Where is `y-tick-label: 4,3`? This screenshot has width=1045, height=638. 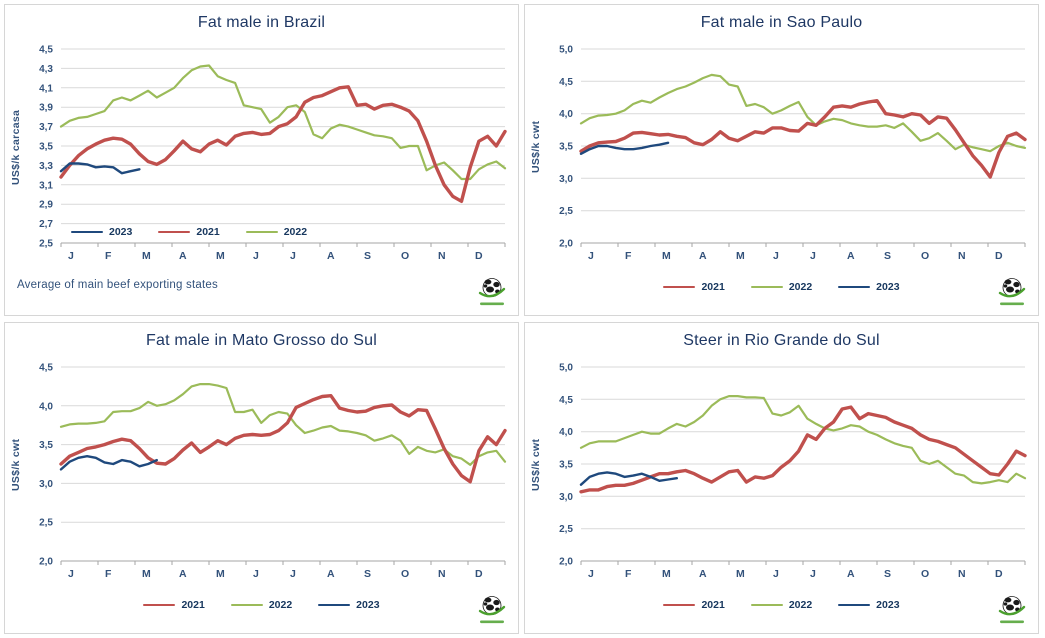
y-tick-label: 4,3 is located at coordinates (46, 69).